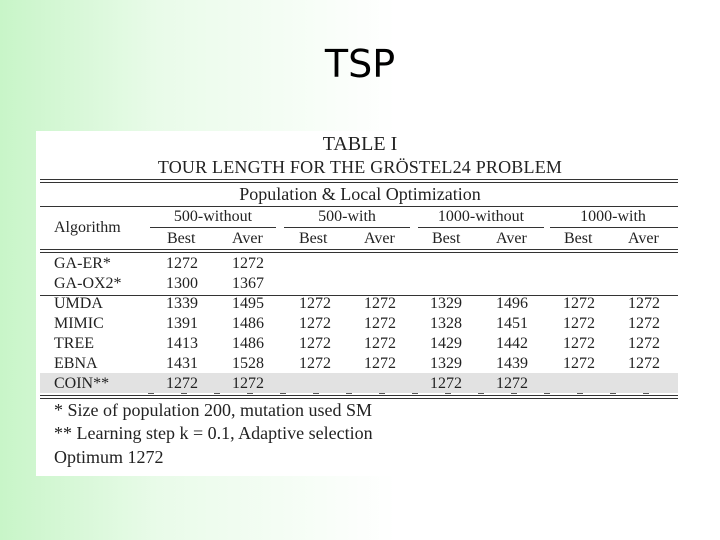  I want to click on note-optimum: Optimum 1272, so click(109, 457).